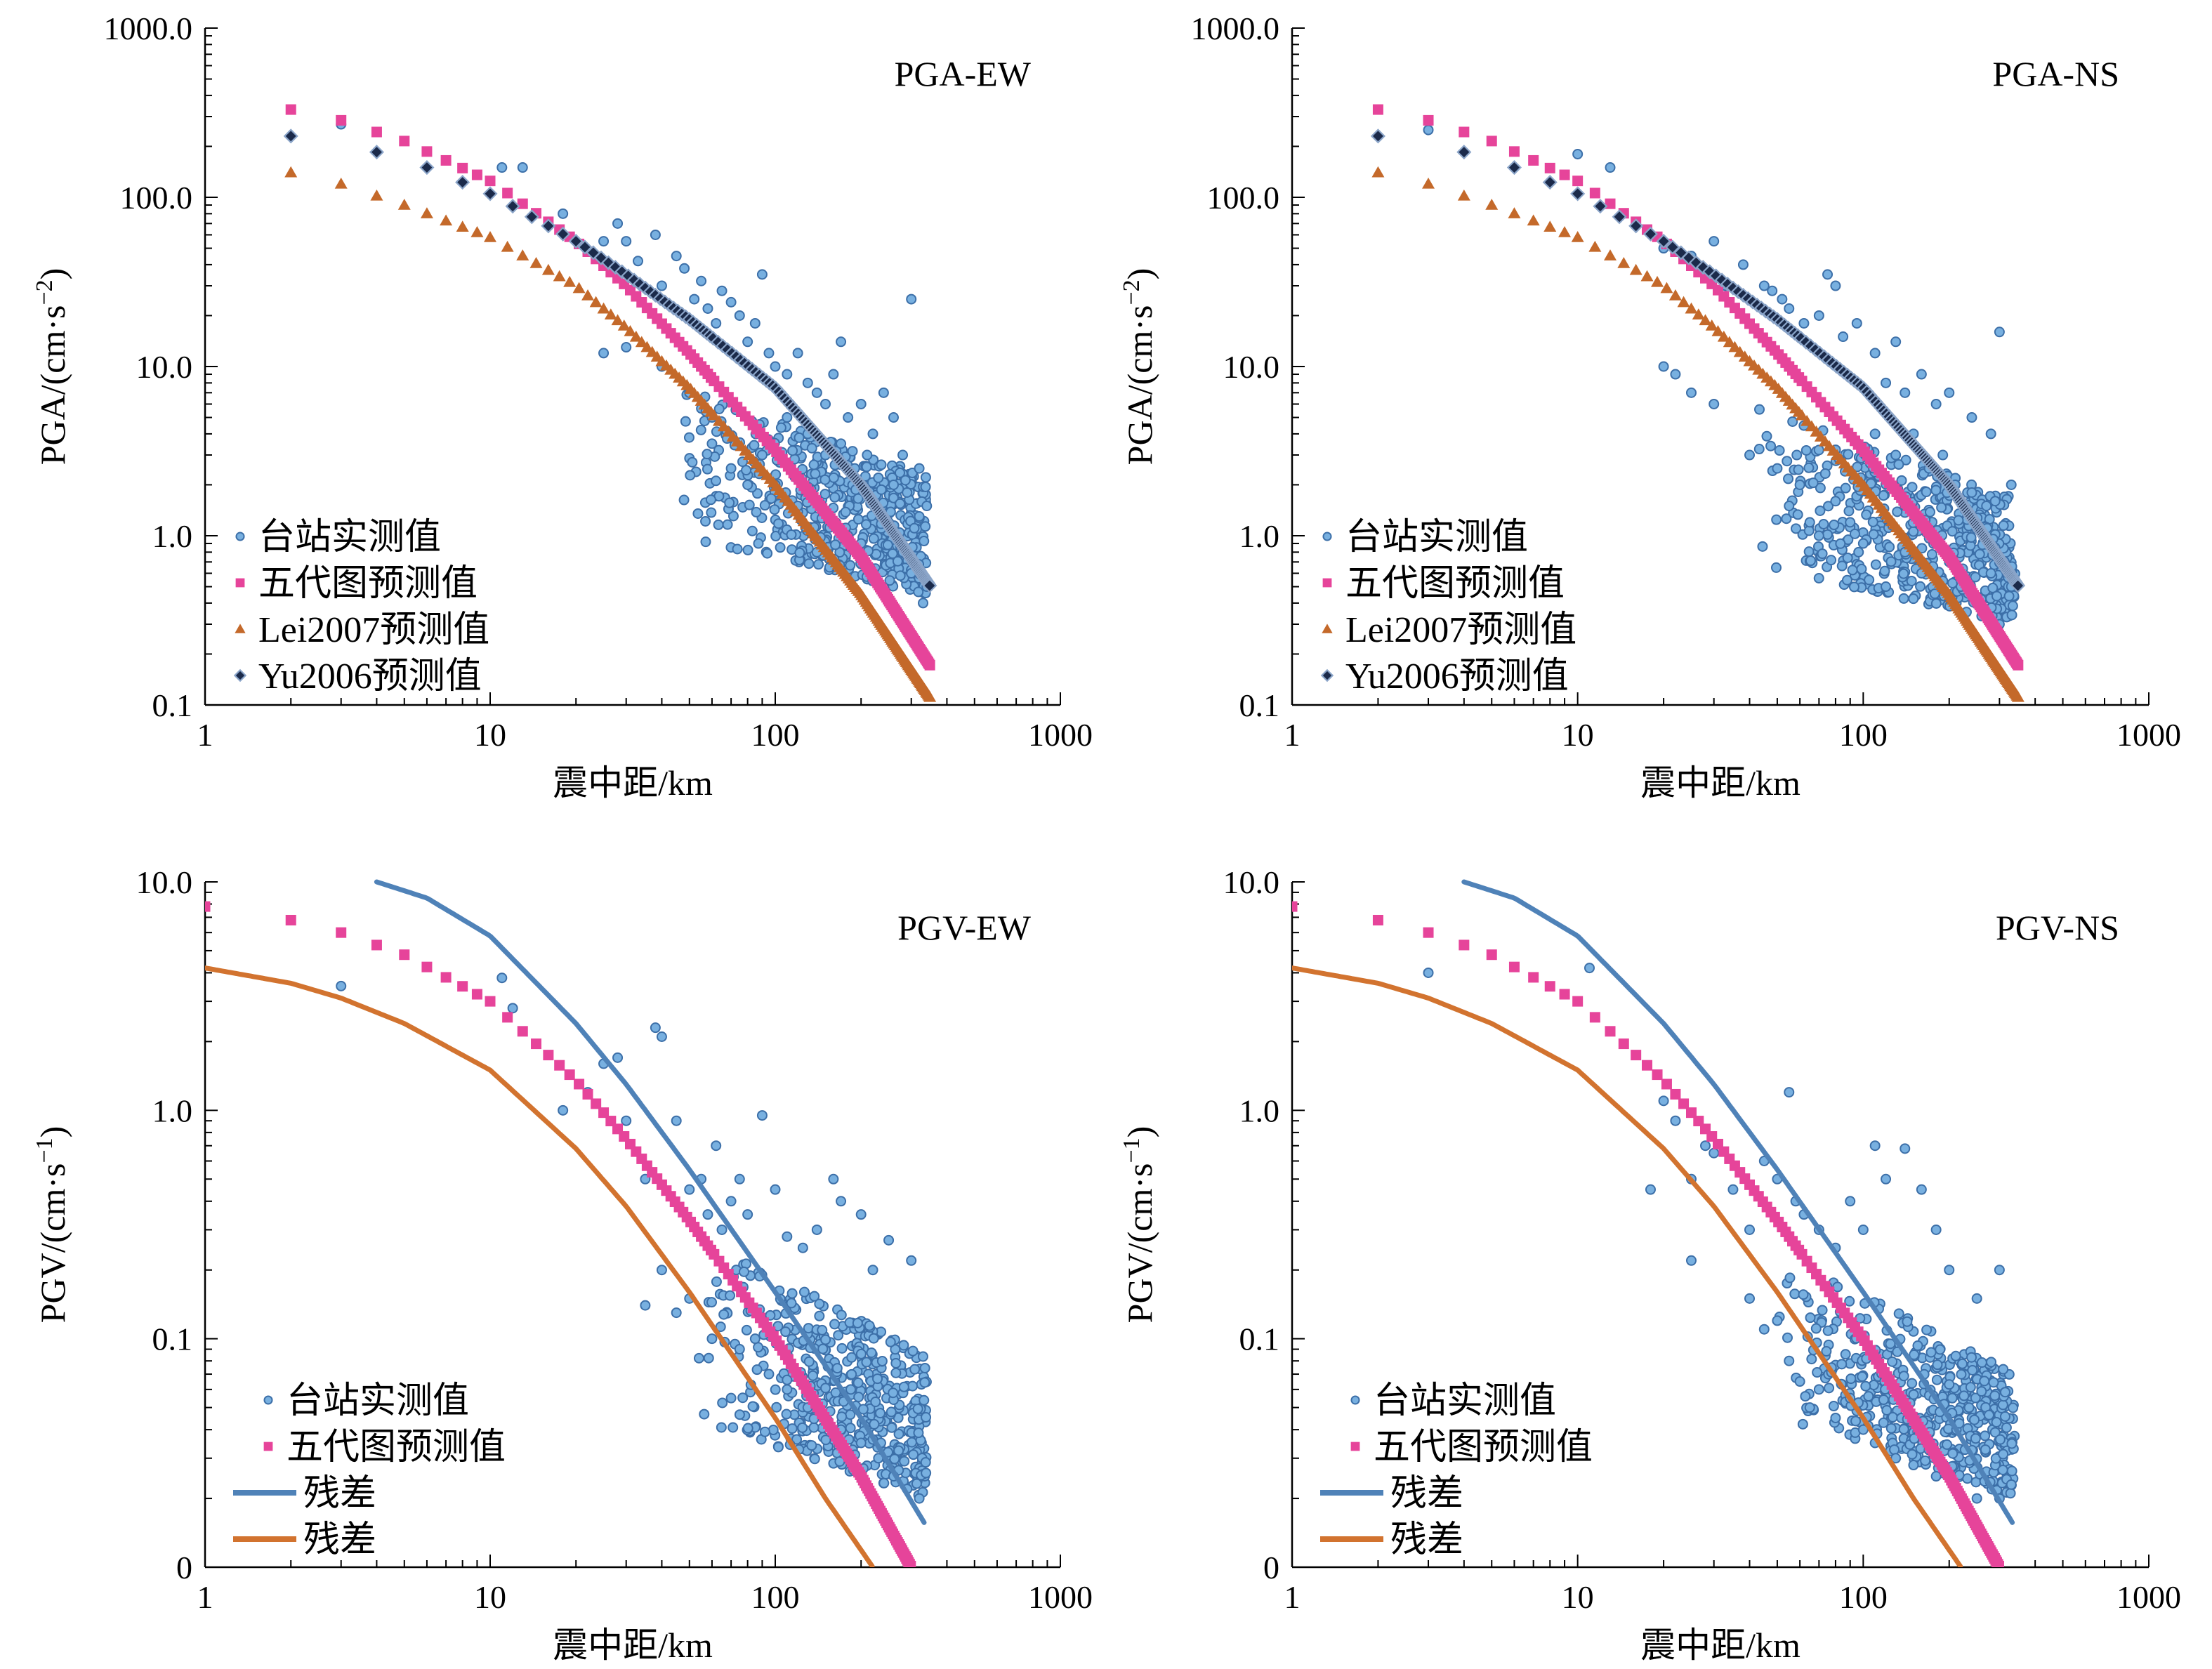 This screenshot has height=1669, width=2212. What do you see at coordinates (2055, 73) in the screenshot?
I see `panel-title: PGA-NS` at bounding box center [2055, 73].